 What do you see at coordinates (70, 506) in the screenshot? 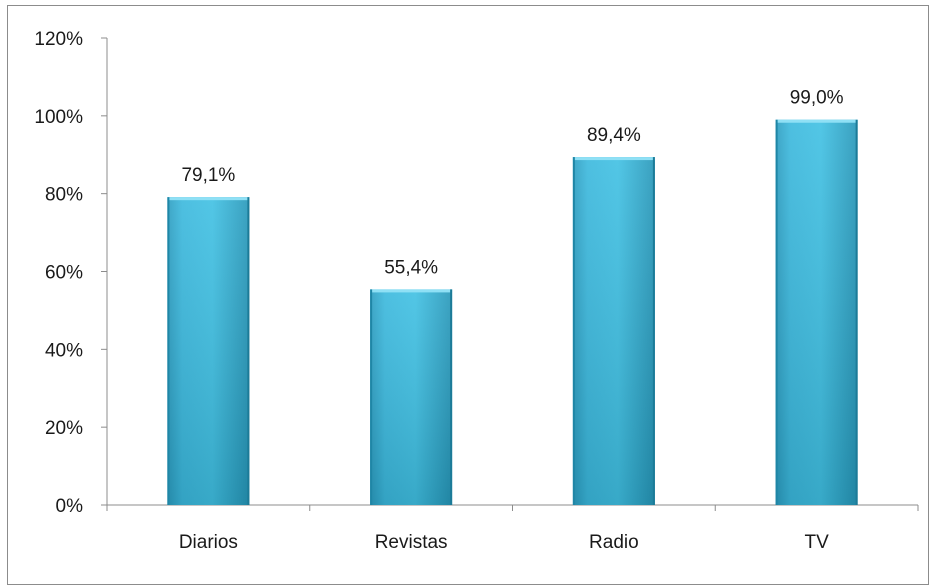
I see `y-tick-label: 0%` at bounding box center [70, 506].